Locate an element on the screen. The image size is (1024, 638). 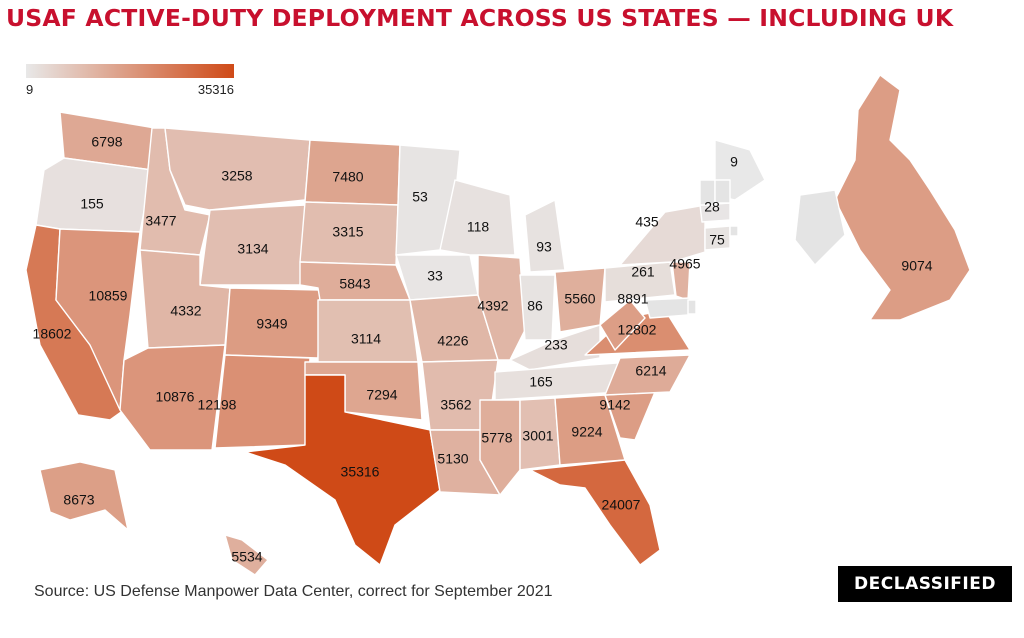
region-ms is located at coordinates (500, 447).